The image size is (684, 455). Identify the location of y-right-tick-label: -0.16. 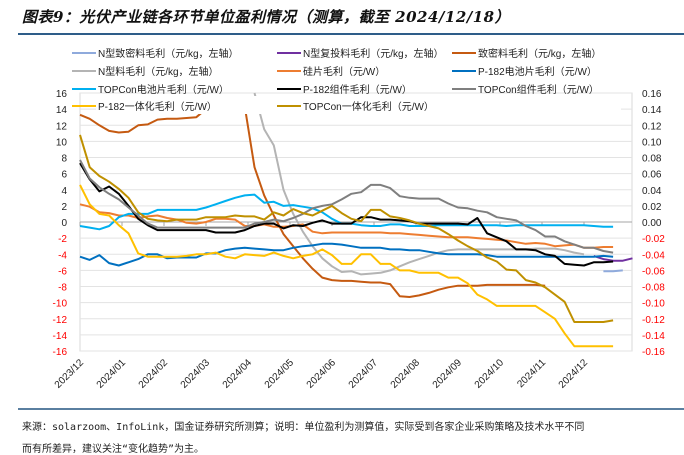
(653, 352).